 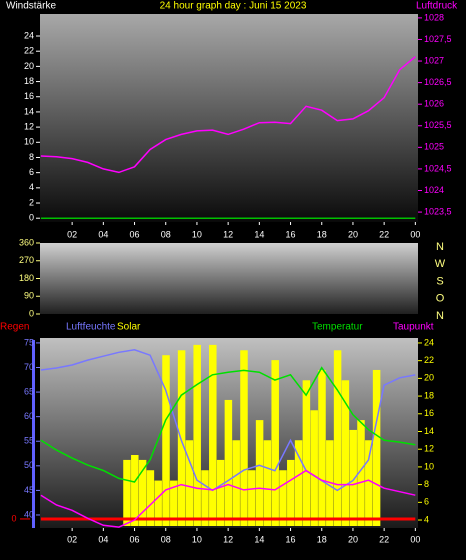 I want to click on y-tick-label: 65, so click(x=29, y=391).